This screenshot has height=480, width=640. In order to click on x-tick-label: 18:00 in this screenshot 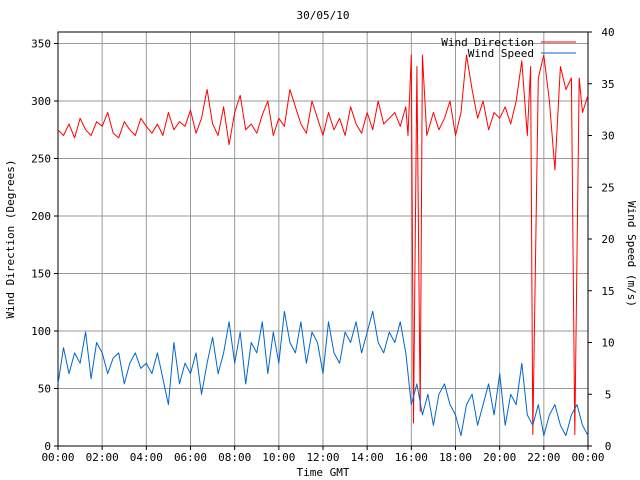, I will do `click(455, 457)`.